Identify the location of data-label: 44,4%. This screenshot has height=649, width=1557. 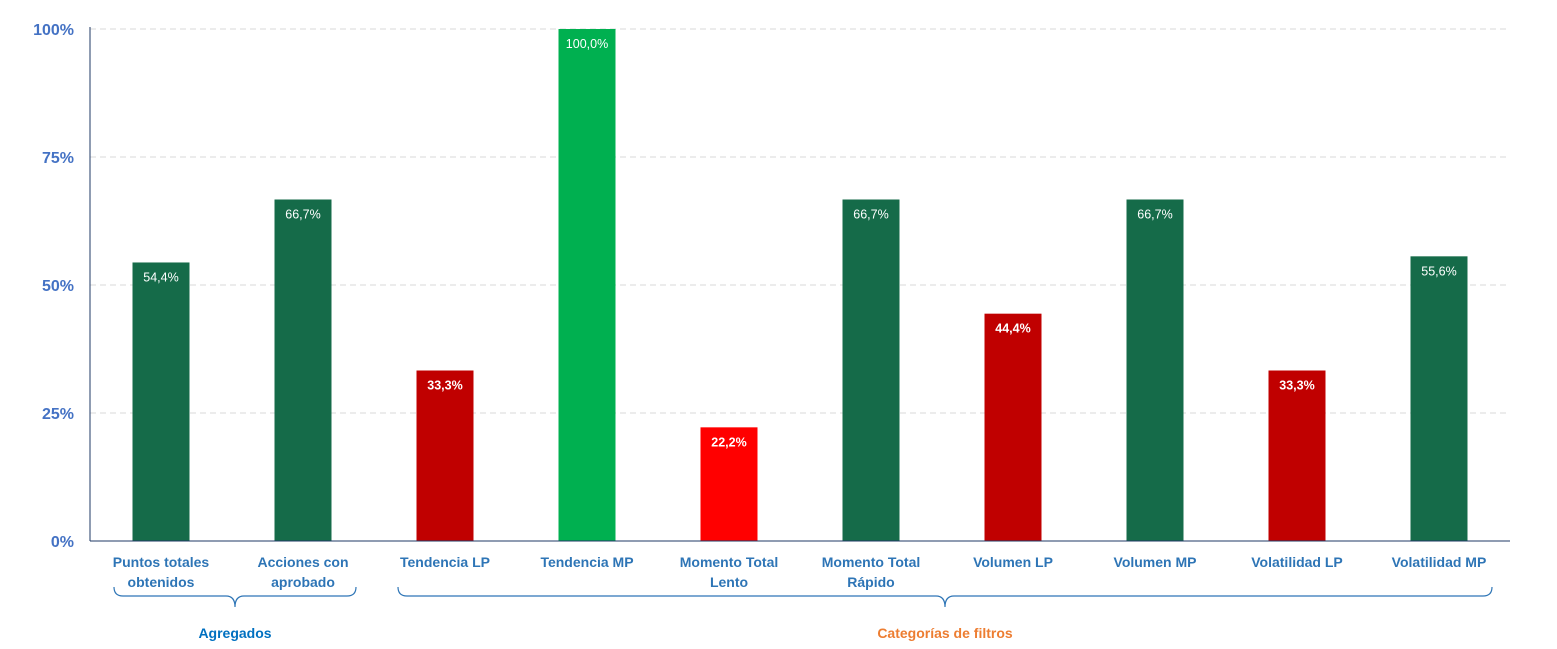
(1012, 329).